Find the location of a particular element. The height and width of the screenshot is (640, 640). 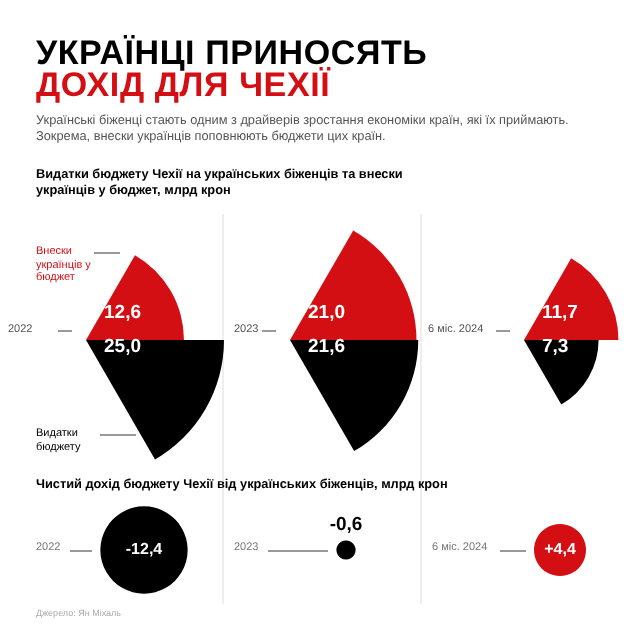

data-label: +4,4 is located at coordinates (560, 549).